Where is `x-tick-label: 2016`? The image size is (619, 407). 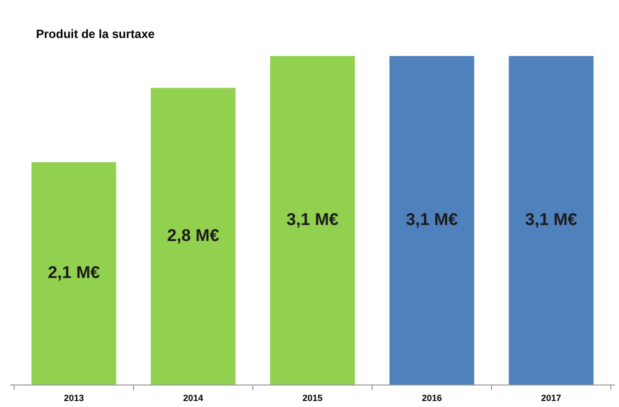 x-tick-label: 2016 is located at coordinates (432, 398).